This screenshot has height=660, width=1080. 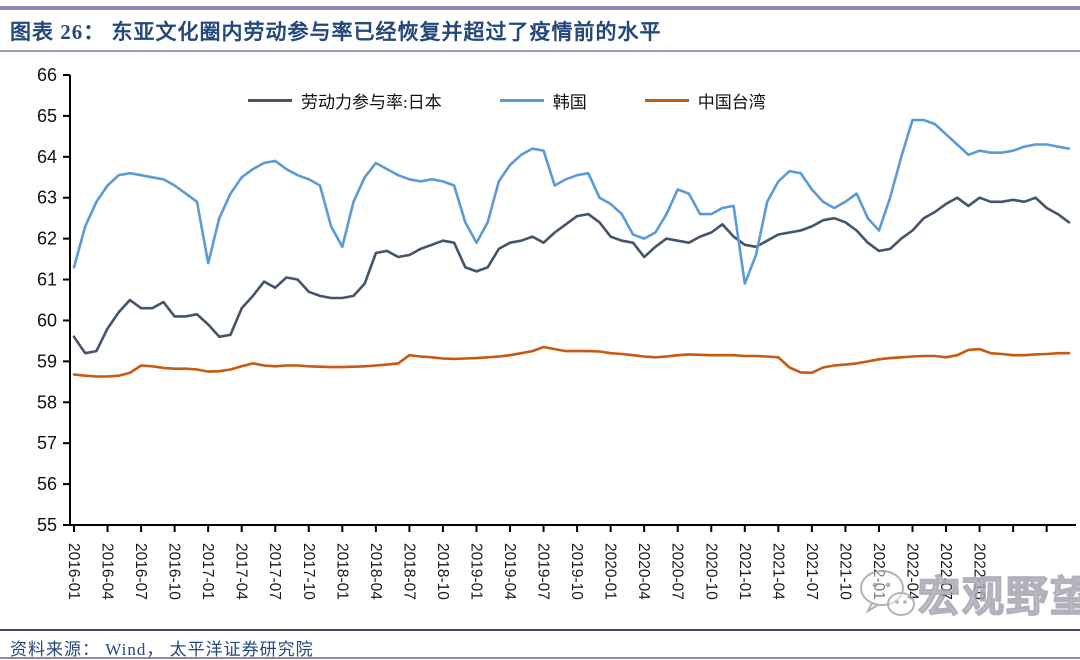 I want to click on svg-text: 2019-01, so click(x=475, y=571).